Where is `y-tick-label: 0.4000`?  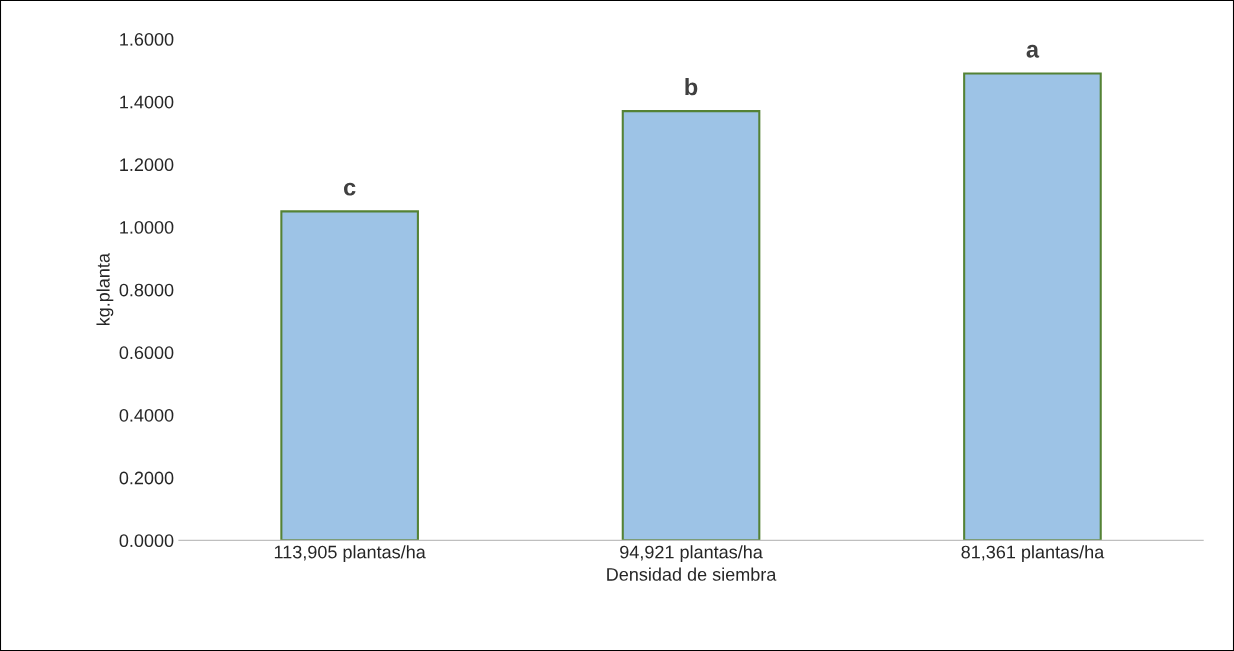
y-tick-label: 0.4000 is located at coordinates (146, 415).